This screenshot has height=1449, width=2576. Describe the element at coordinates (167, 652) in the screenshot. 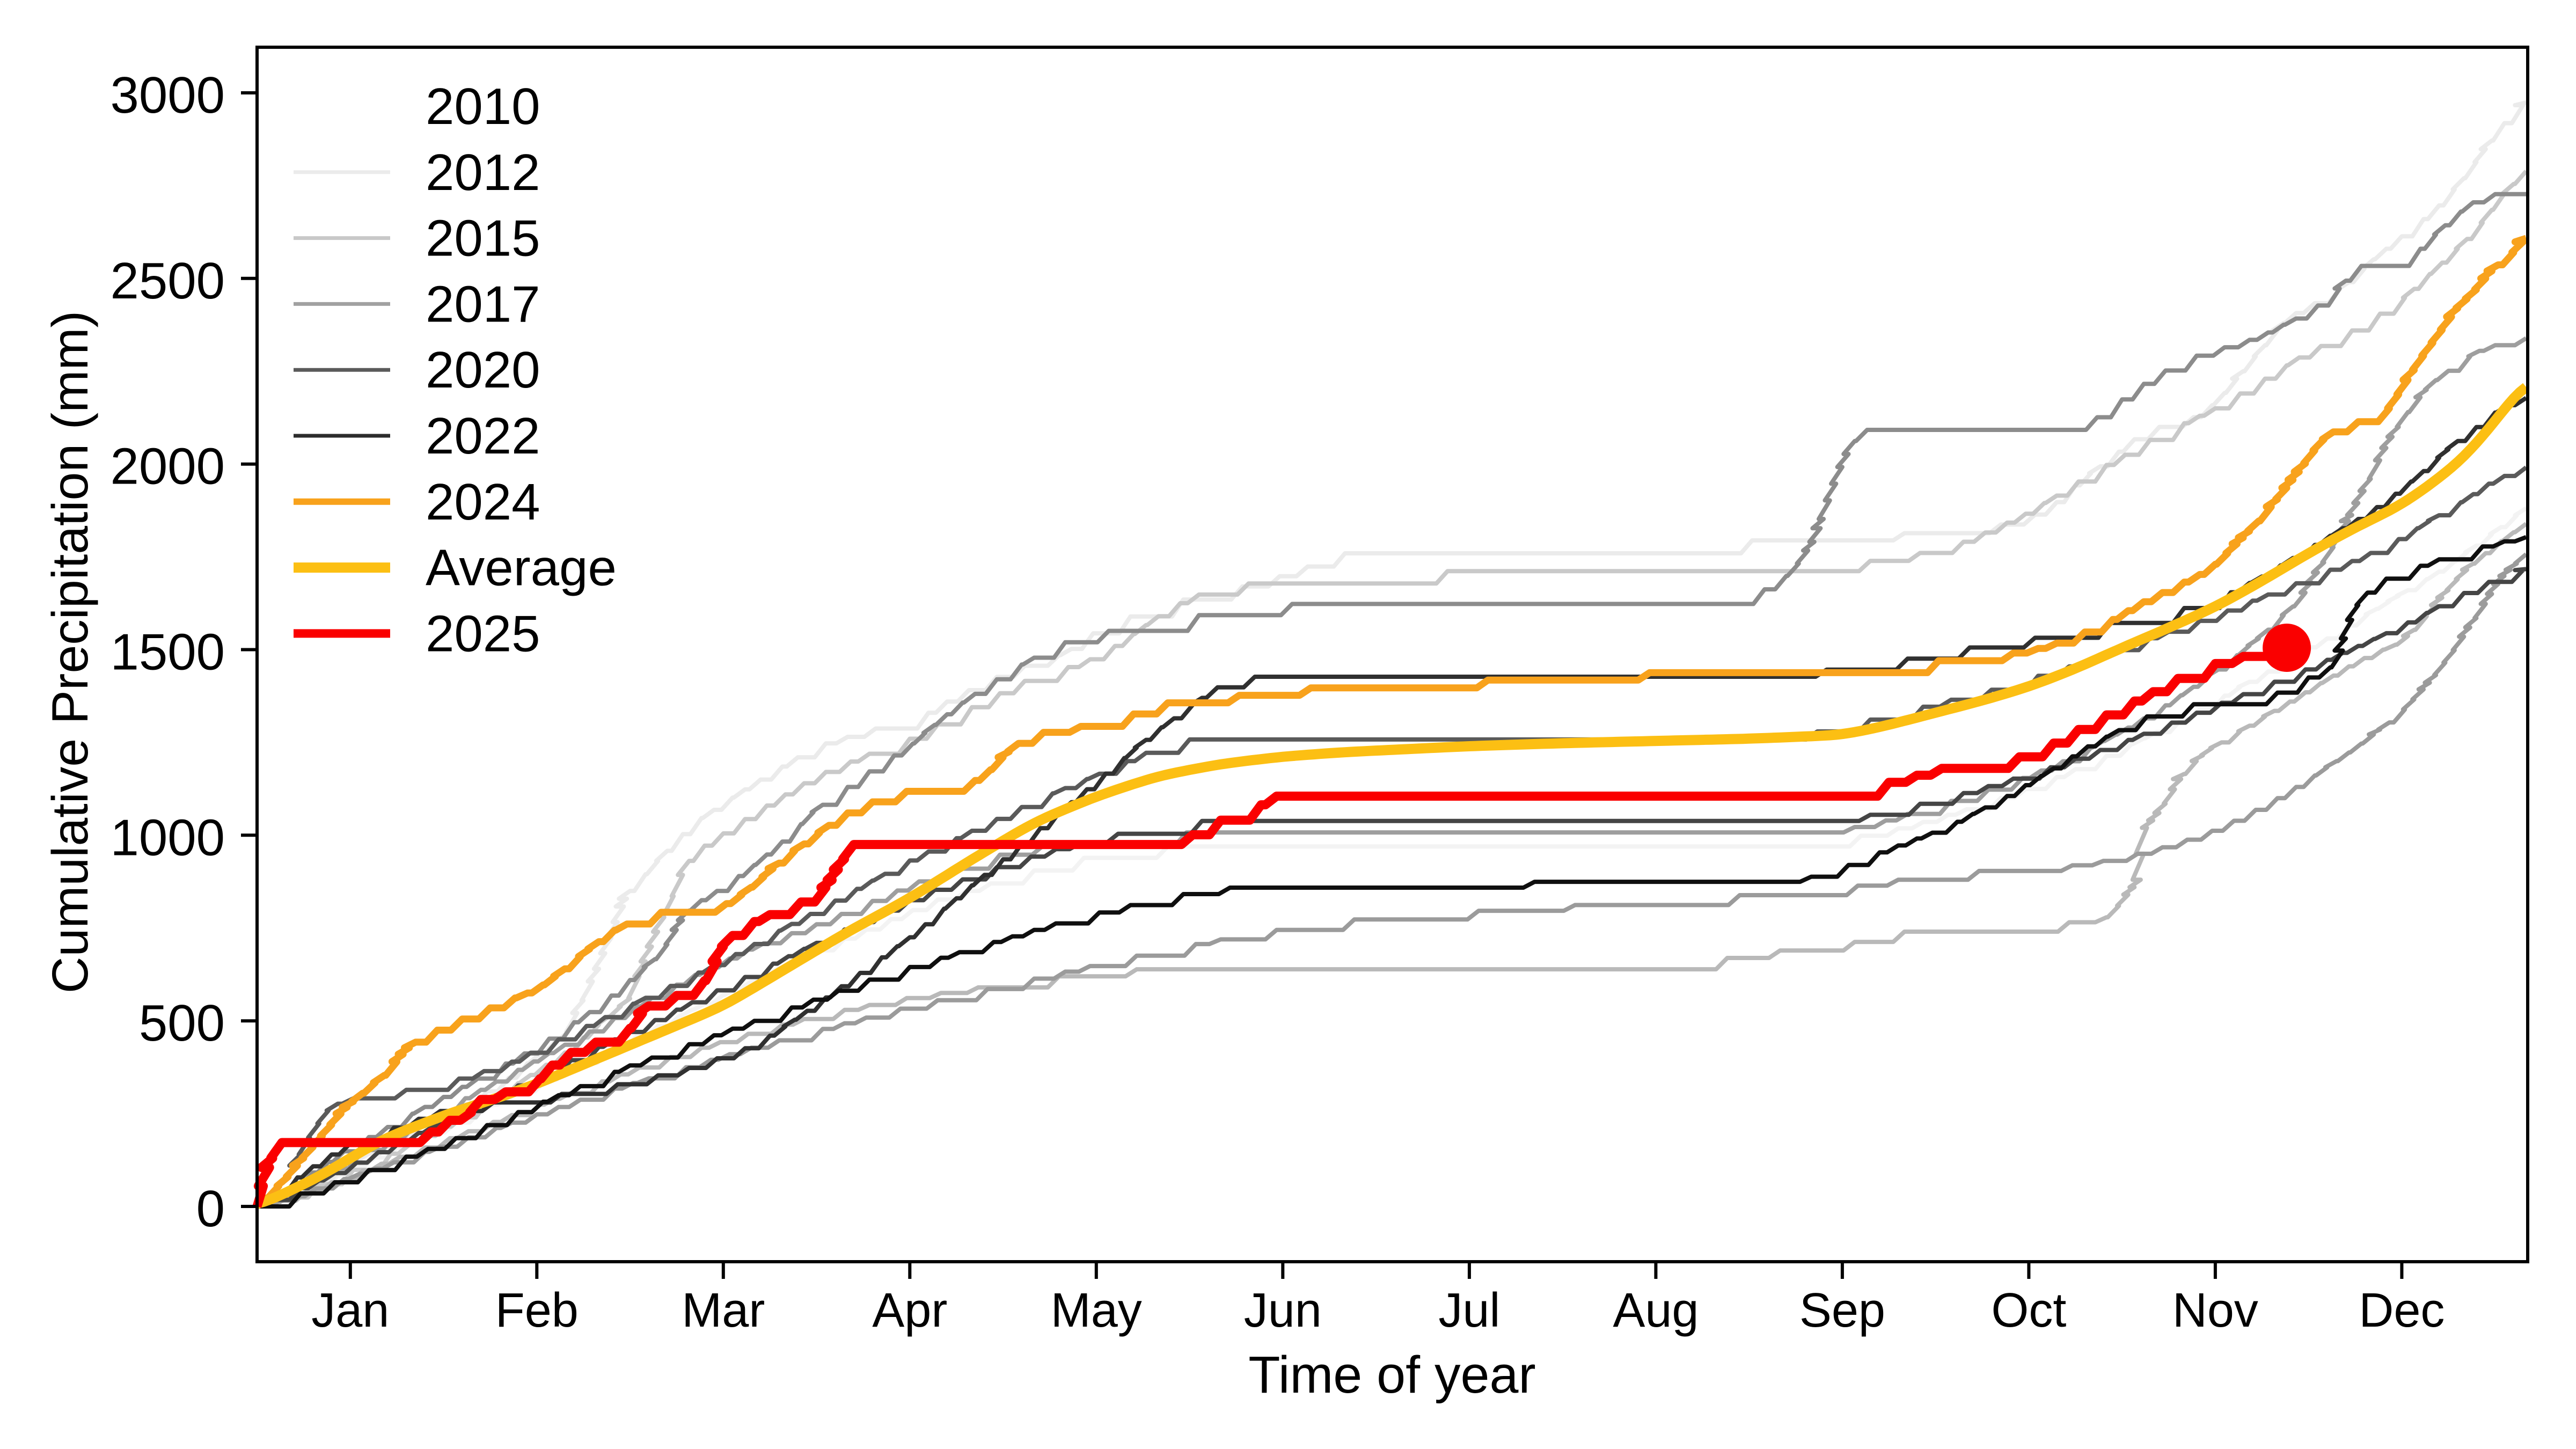

I see `svg-text: 1500` at that location.